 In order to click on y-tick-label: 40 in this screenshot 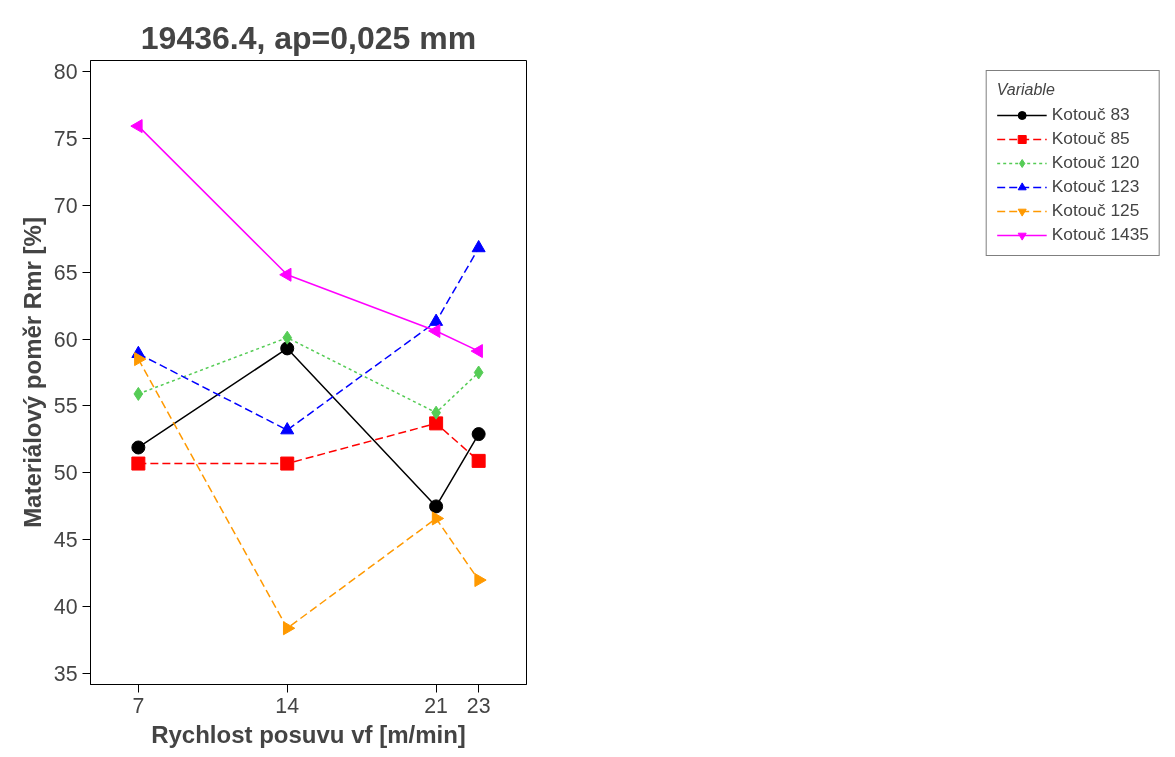, I will do `click(65, 607)`.